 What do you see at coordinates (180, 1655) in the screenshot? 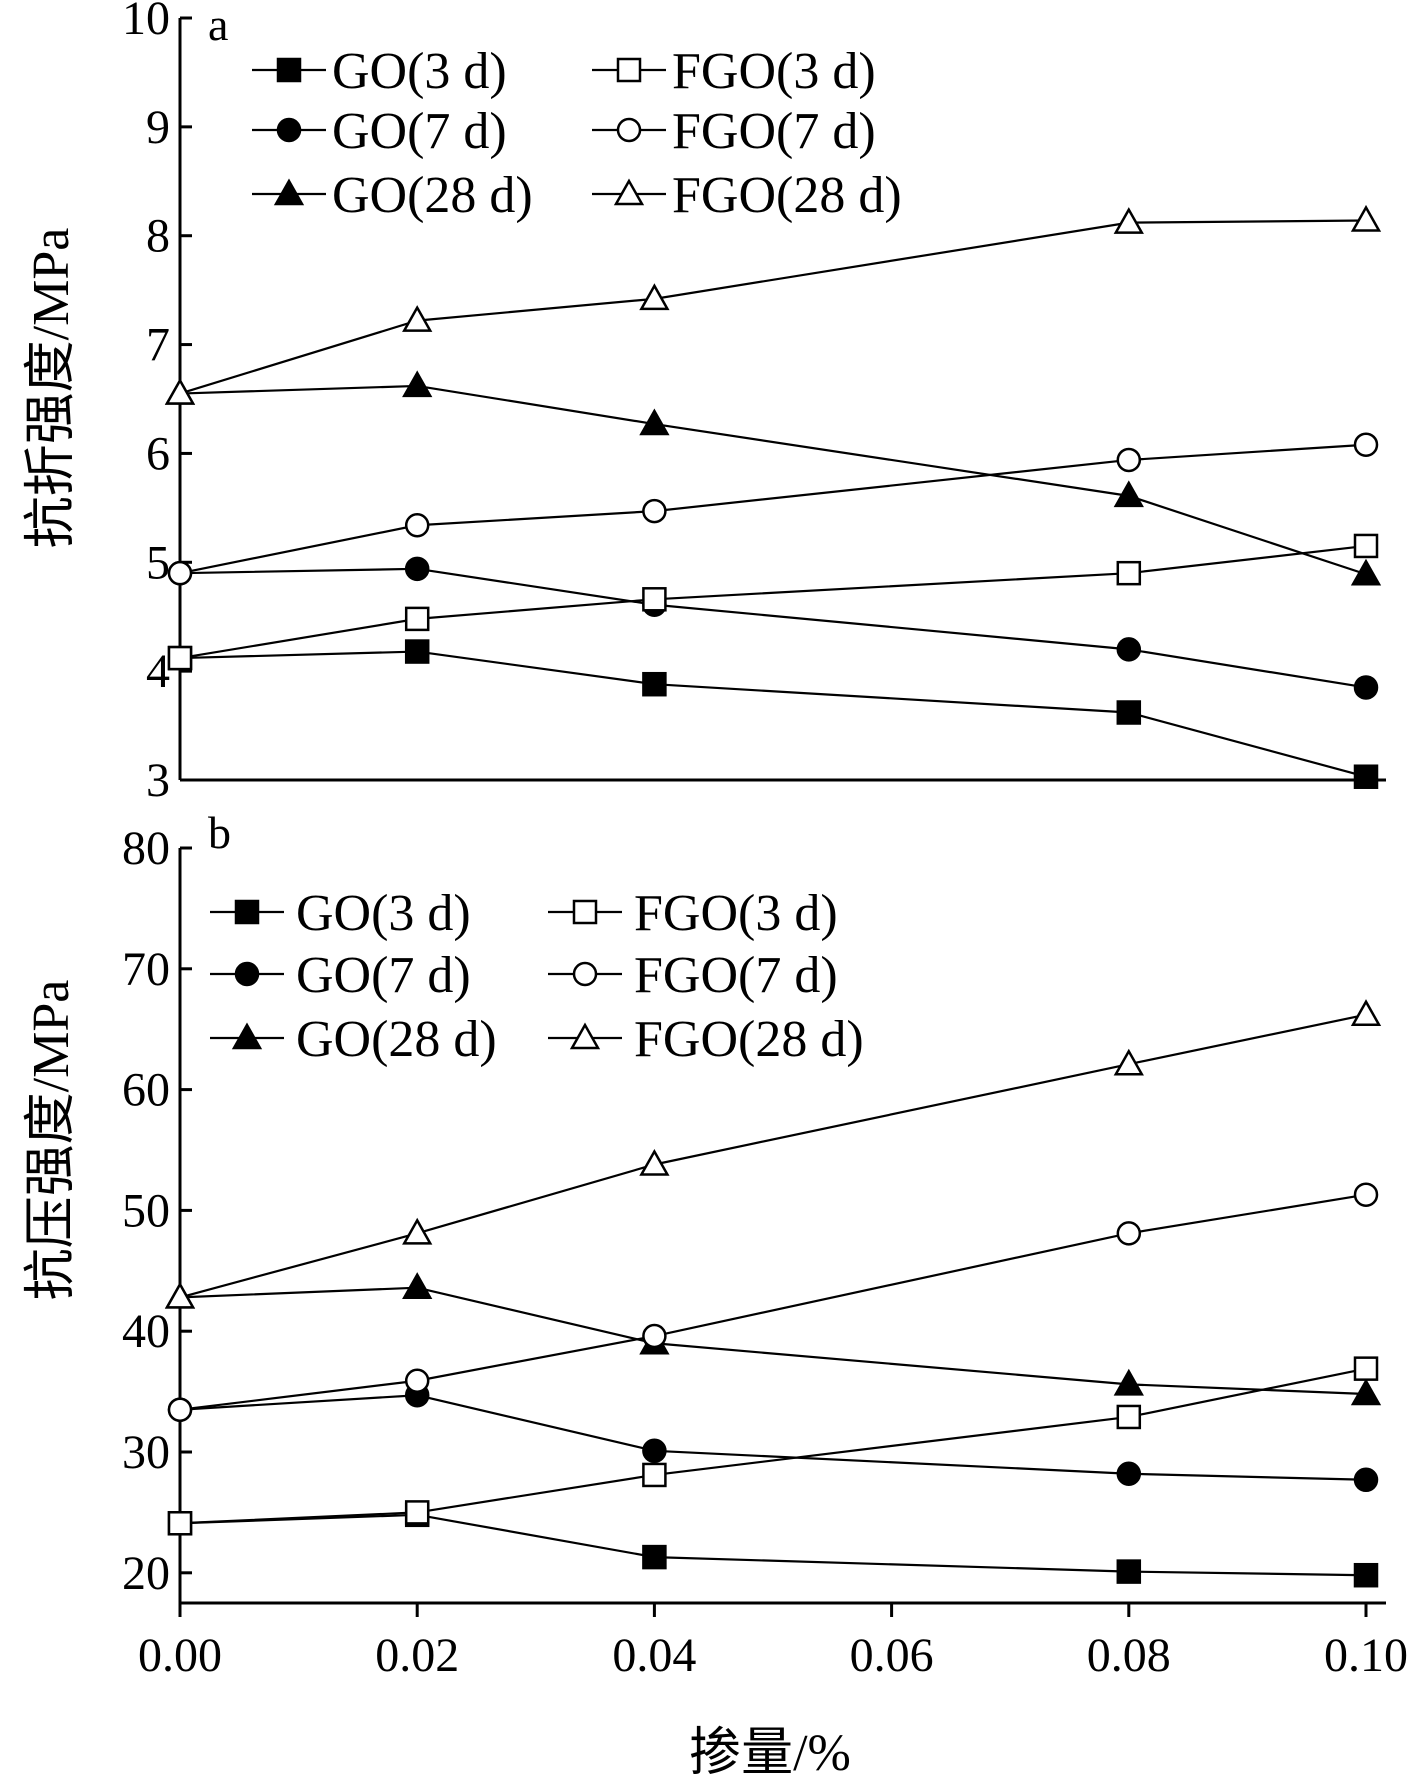
I see `x-tick-label: 0.00` at bounding box center [180, 1655].